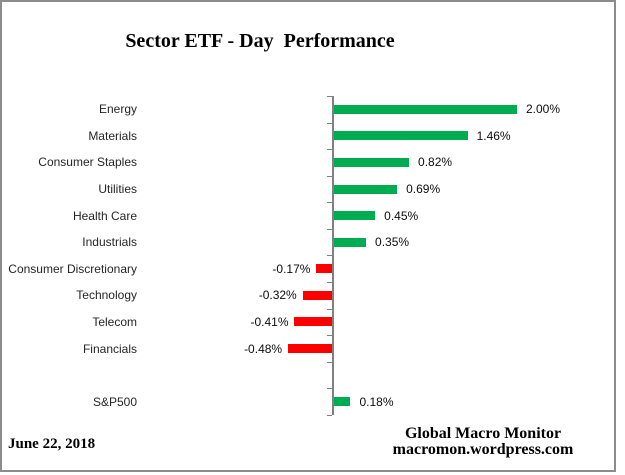  I want to click on chart-title: Sector ETF - Day Performance, so click(260, 41).